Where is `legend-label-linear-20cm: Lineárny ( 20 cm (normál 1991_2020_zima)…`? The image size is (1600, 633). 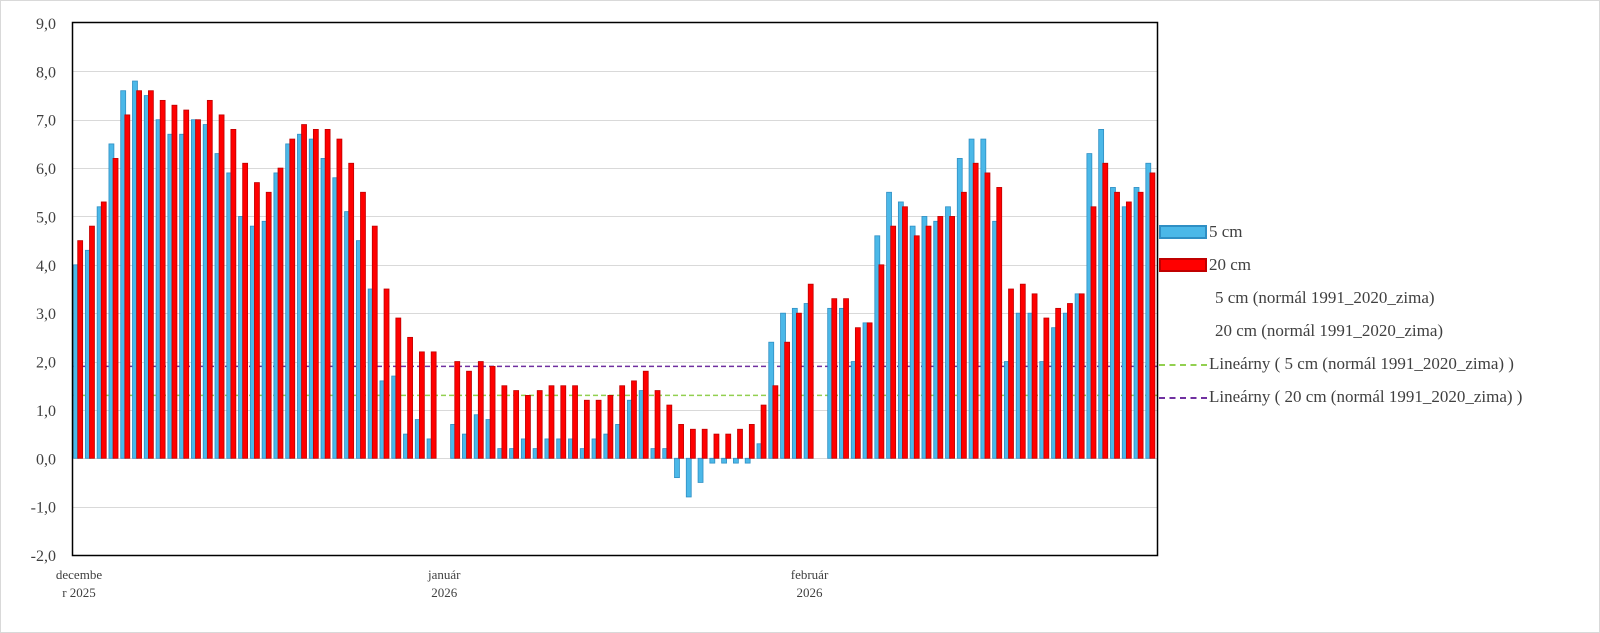
legend-label-linear-20cm: Lineárny ( 20 cm (normál 1991_2020_zima)… is located at coordinates (1366, 396).